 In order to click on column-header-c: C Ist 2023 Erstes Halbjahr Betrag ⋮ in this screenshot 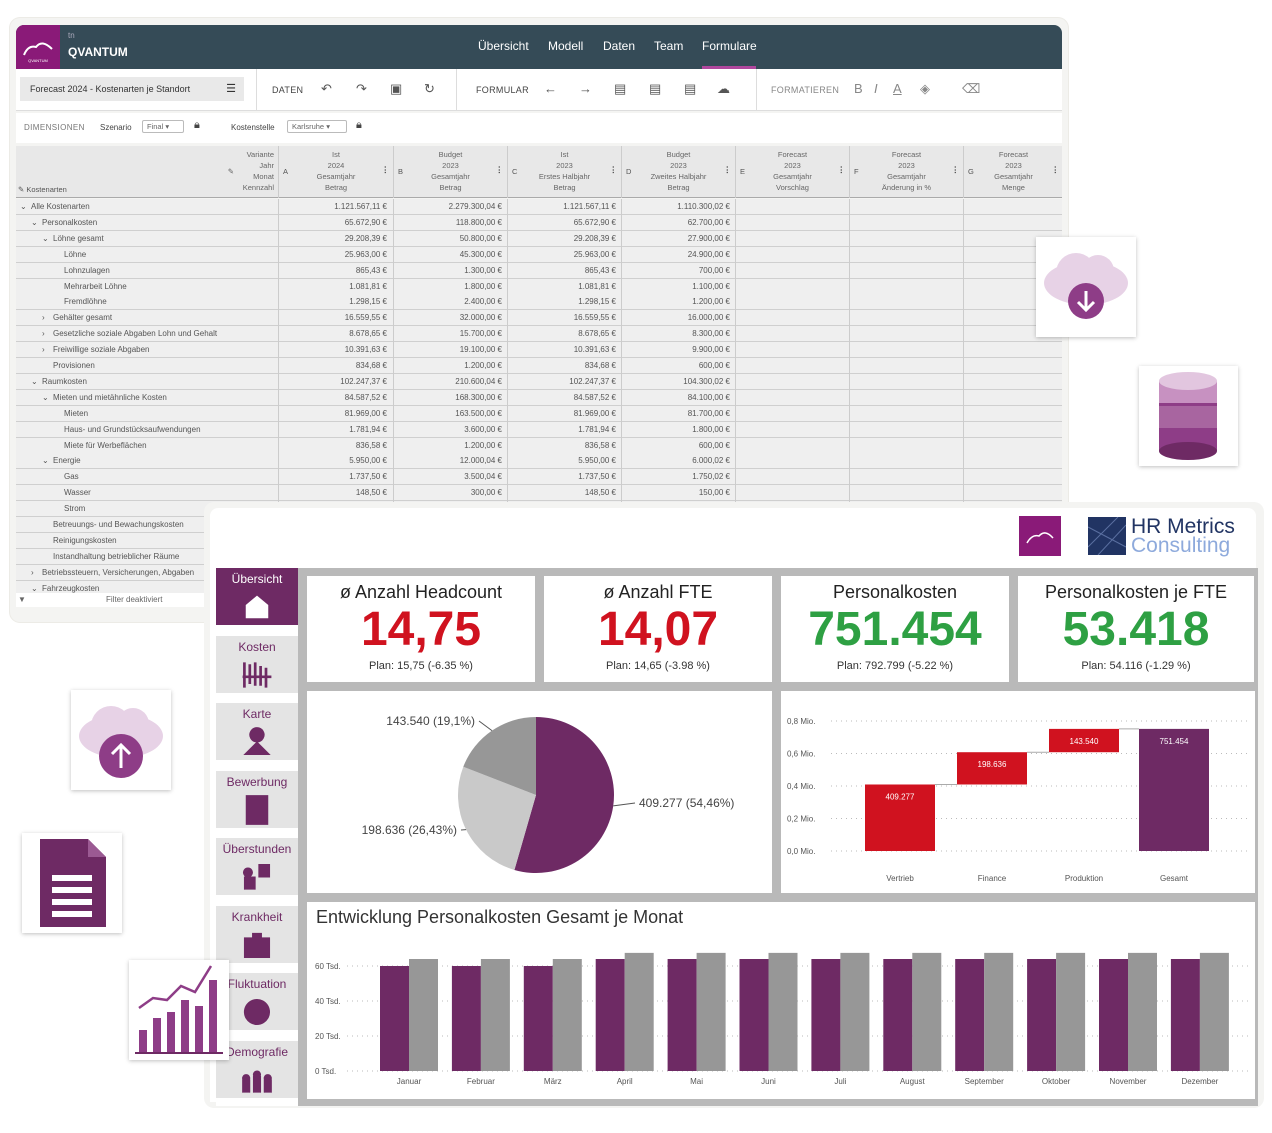, I will do `click(564, 172)`.